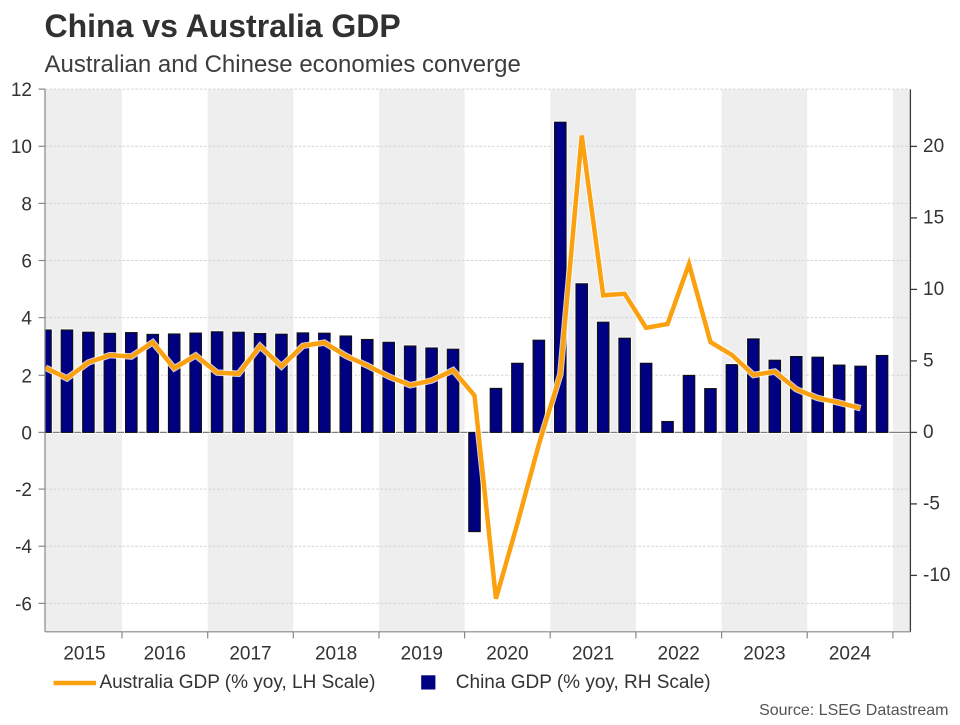  What do you see at coordinates (583, 682) in the screenshot?
I see `svg-text: China GDP (% yoy, RH Scale)` at bounding box center [583, 682].